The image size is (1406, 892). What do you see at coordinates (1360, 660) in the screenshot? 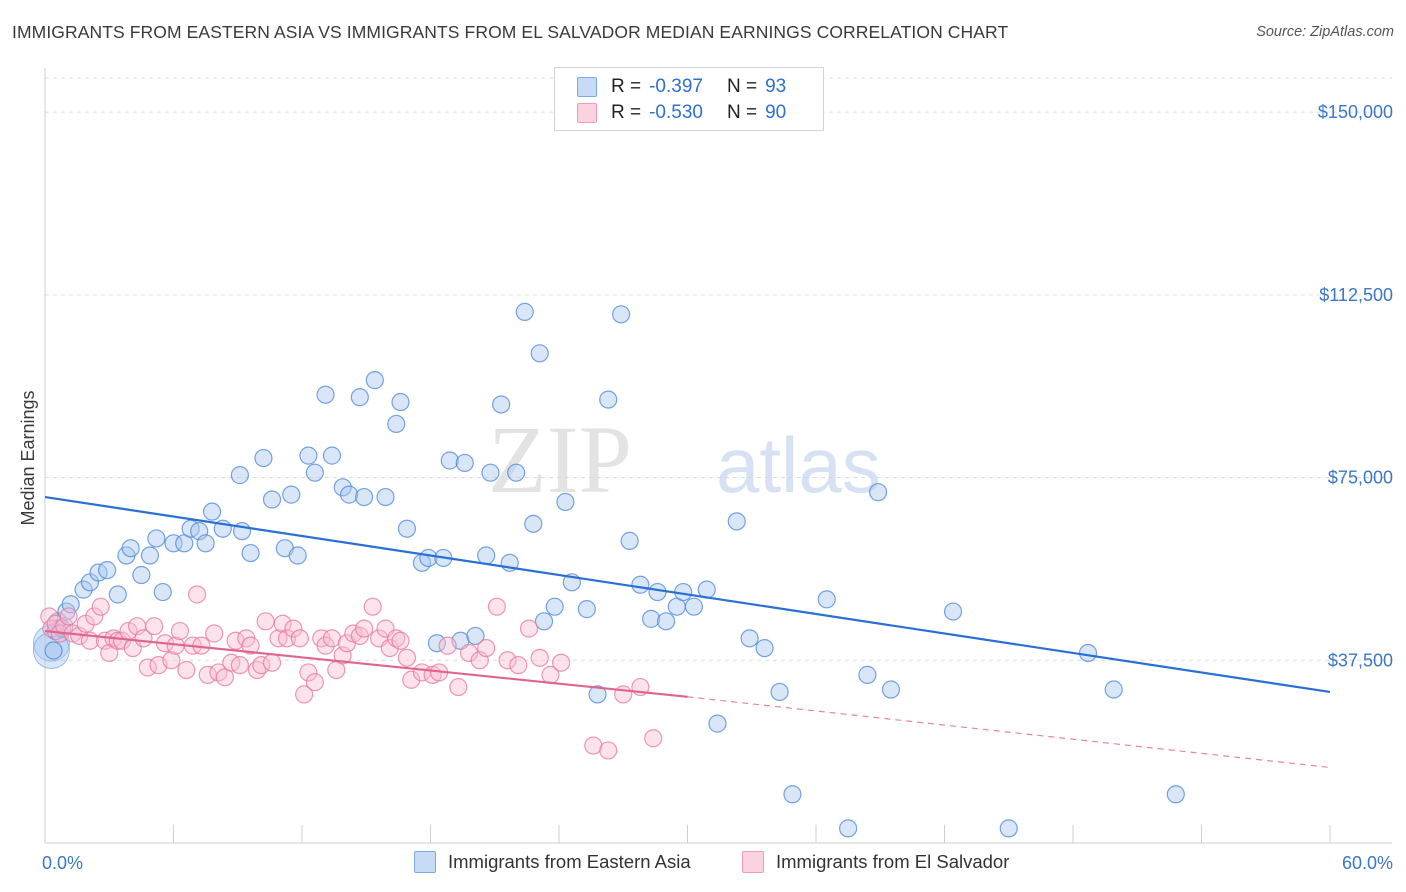
I see `y-tick-label: $37,500` at bounding box center [1360, 660].